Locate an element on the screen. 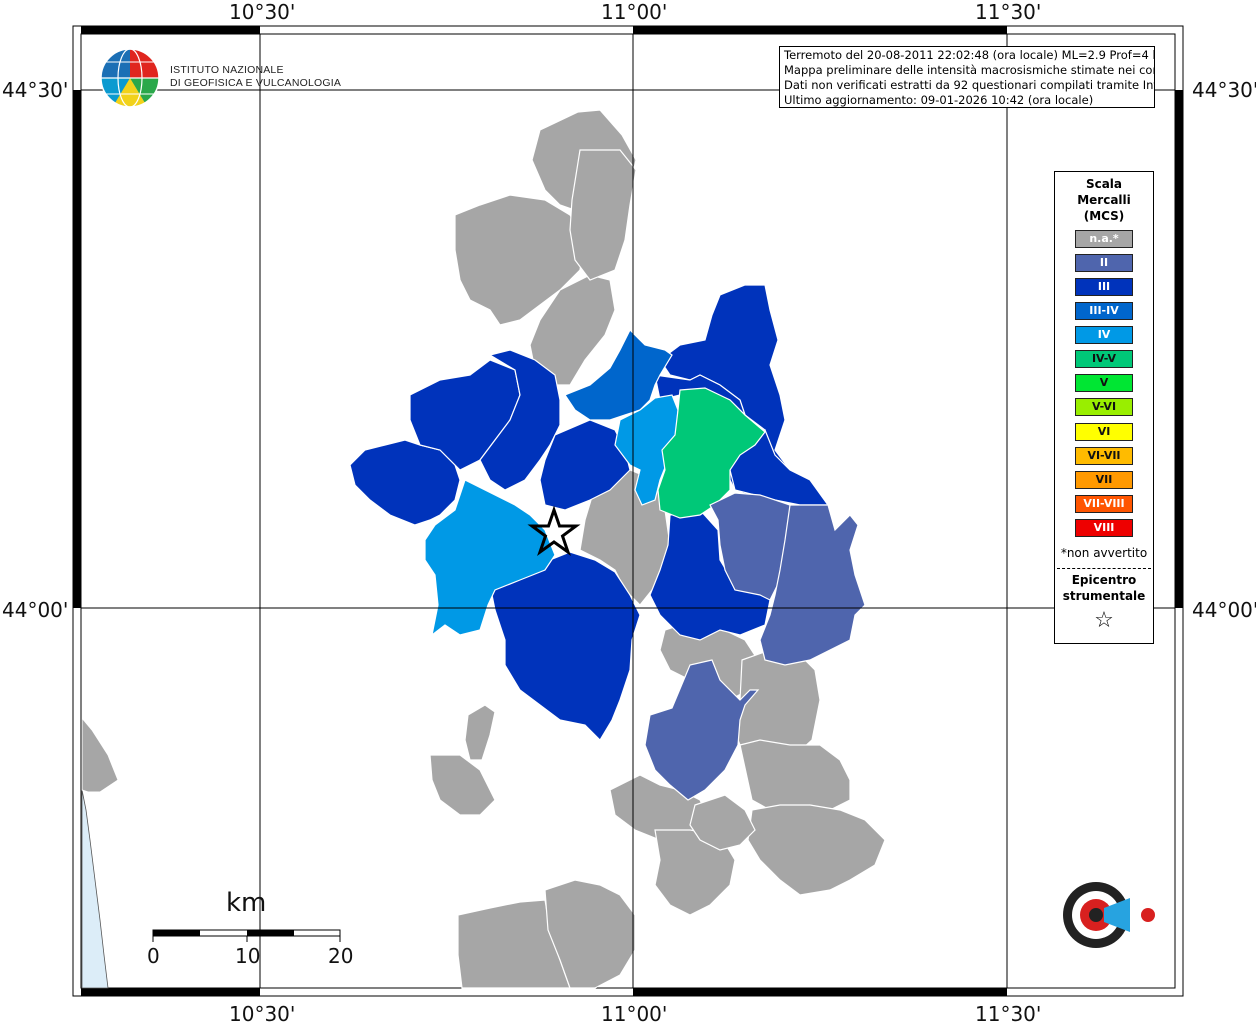 This screenshot has height=1026, width=1256. intensity-II-municipalities is located at coordinates (755, 646).